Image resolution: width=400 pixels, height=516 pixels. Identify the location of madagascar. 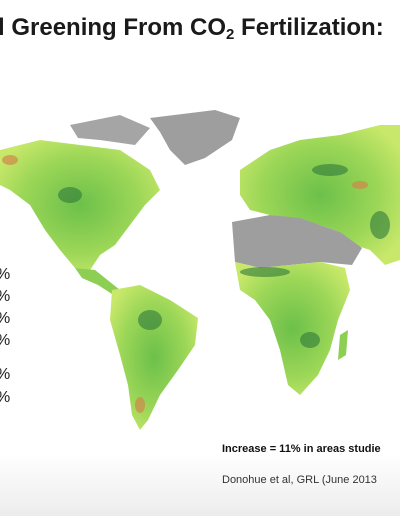
(343, 345).